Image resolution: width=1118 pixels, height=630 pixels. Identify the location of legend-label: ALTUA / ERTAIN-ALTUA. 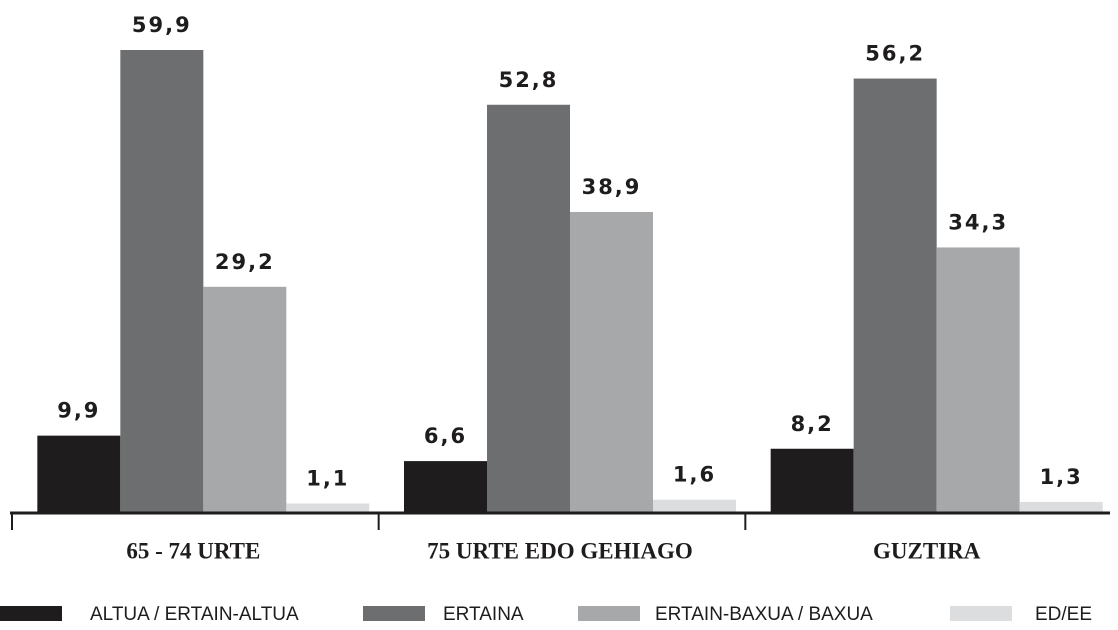
(194, 614).